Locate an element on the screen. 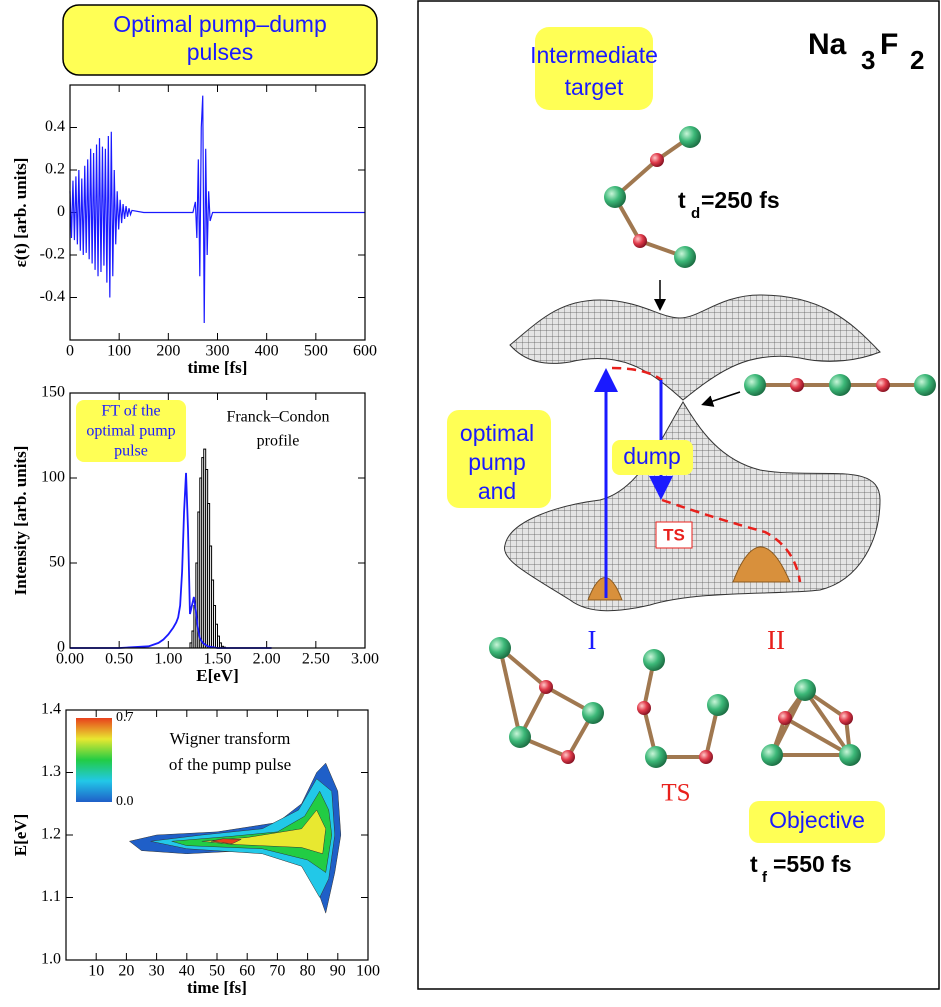  label: and is located at coordinates (497, 491).